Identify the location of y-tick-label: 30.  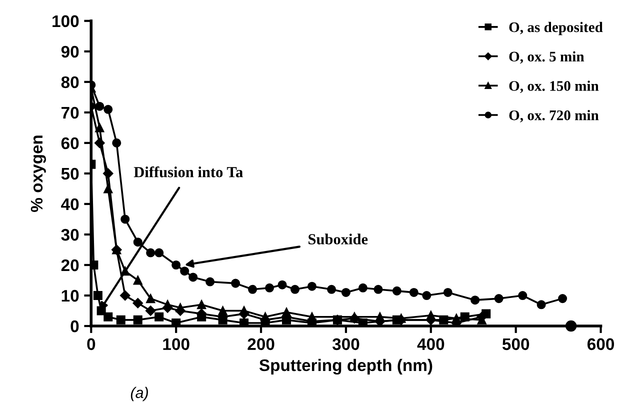
(70, 234).